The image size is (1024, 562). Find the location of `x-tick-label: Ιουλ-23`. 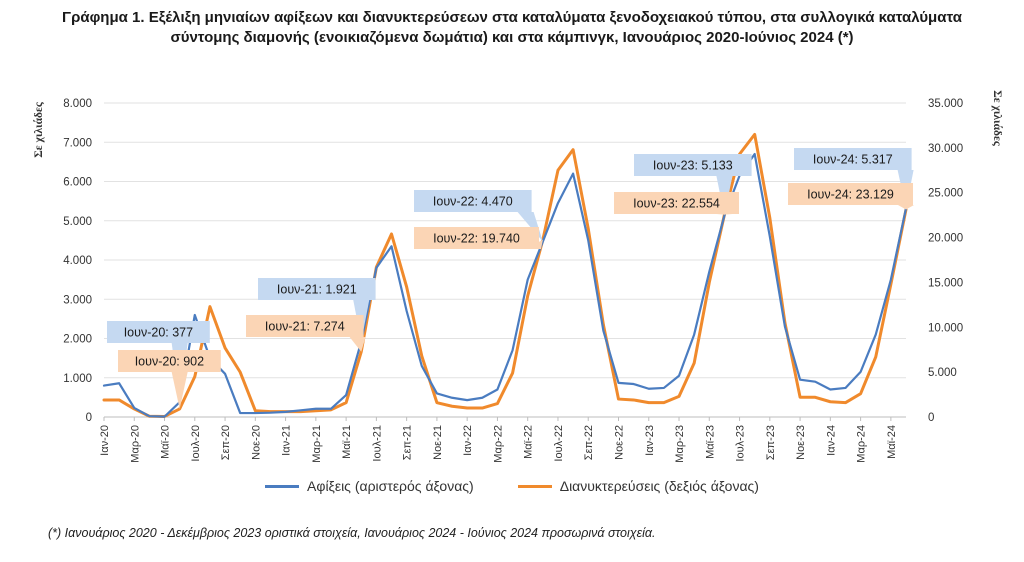

x-tick-label: Ιουλ-23 is located at coordinates (741, 443).